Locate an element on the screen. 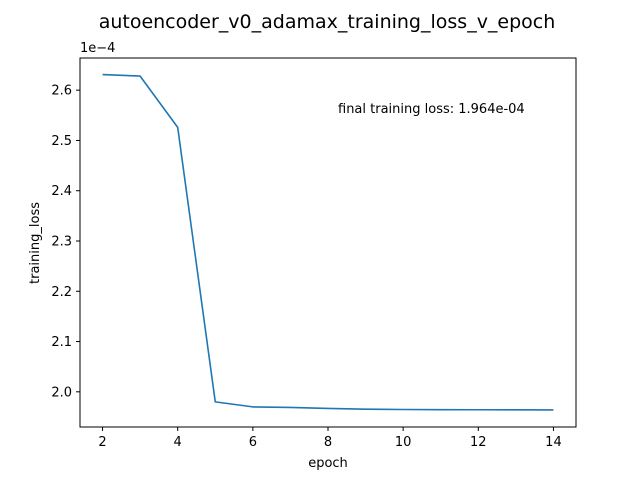 The image size is (640, 480). x-tick-label: 10 is located at coordinates (403, 442).